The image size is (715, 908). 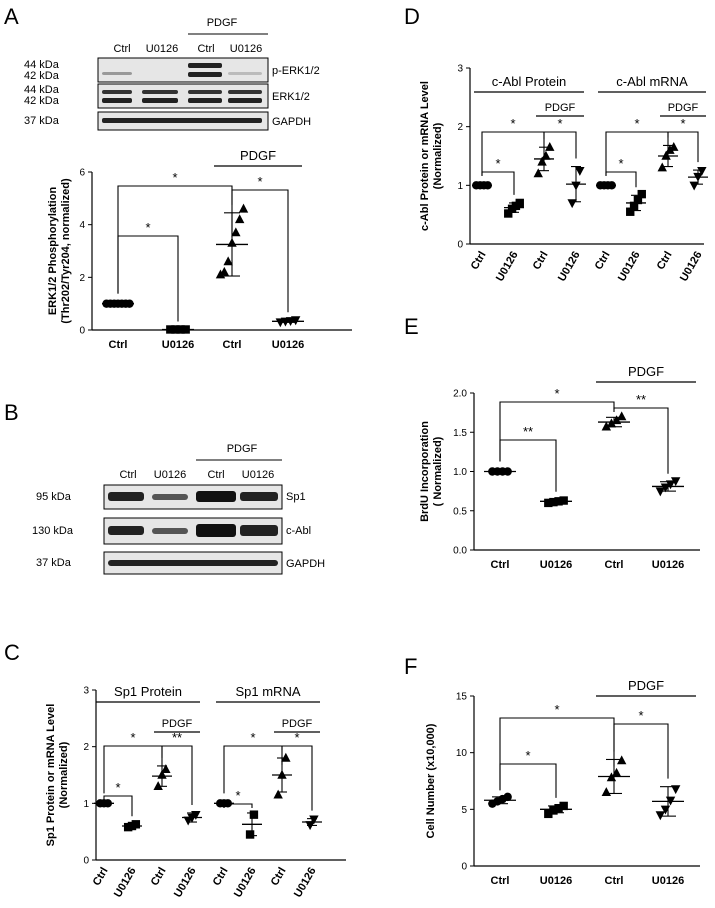 What do you see at coordinates (438, 155) in the screenshot?
I see `y-axis-label: (Normalized)` at bounding box center [438, 155].